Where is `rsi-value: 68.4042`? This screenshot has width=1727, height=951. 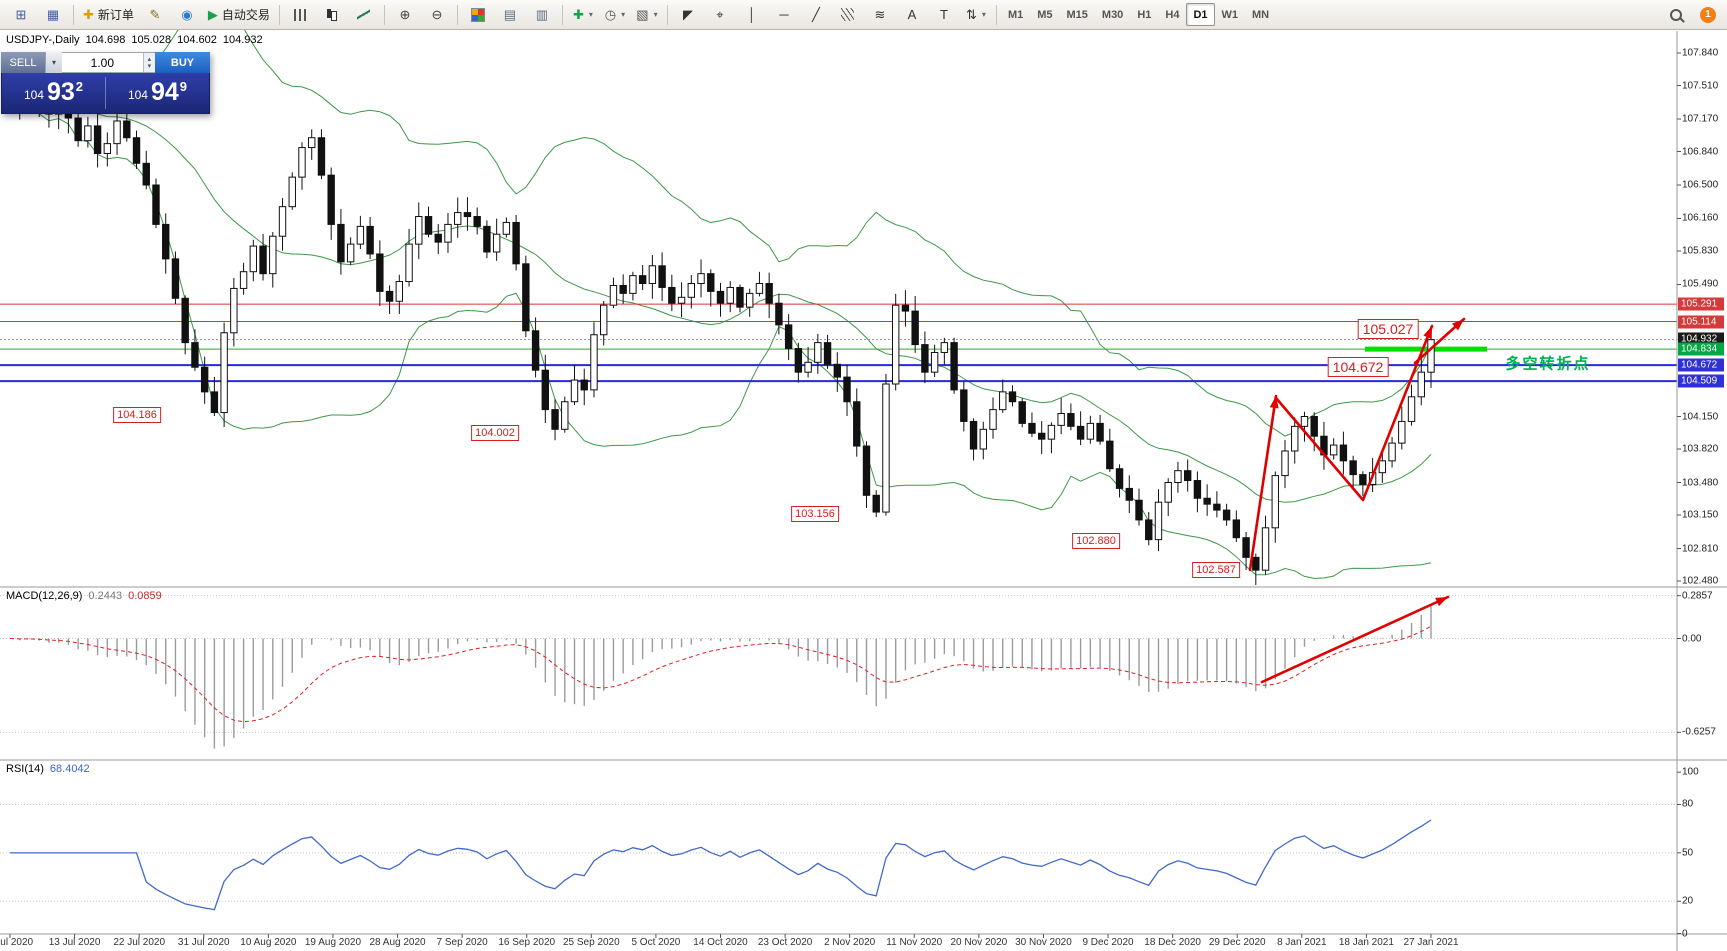
rsi-value: 68.4042 is located at coordinates (69, 769).